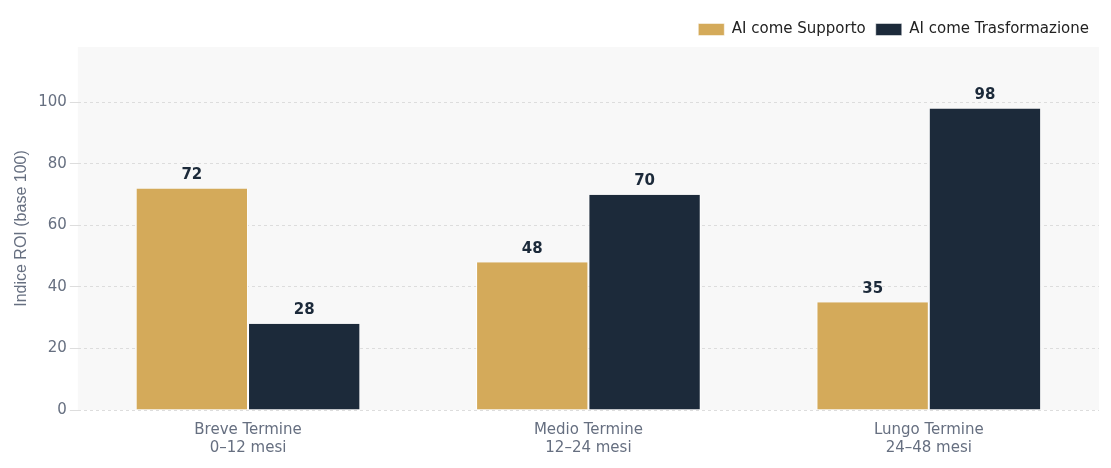 The height and width of the screenshot is (468, 1111). I want to click on y-tick-label: 20, so click(57, 347).